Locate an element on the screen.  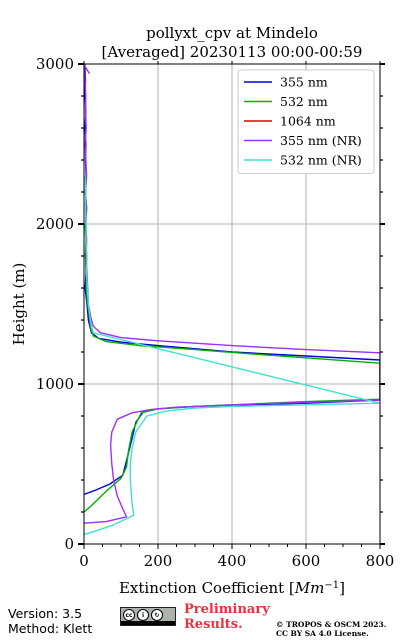
x-tick-label: 400 is located at coordinates (232, 561).